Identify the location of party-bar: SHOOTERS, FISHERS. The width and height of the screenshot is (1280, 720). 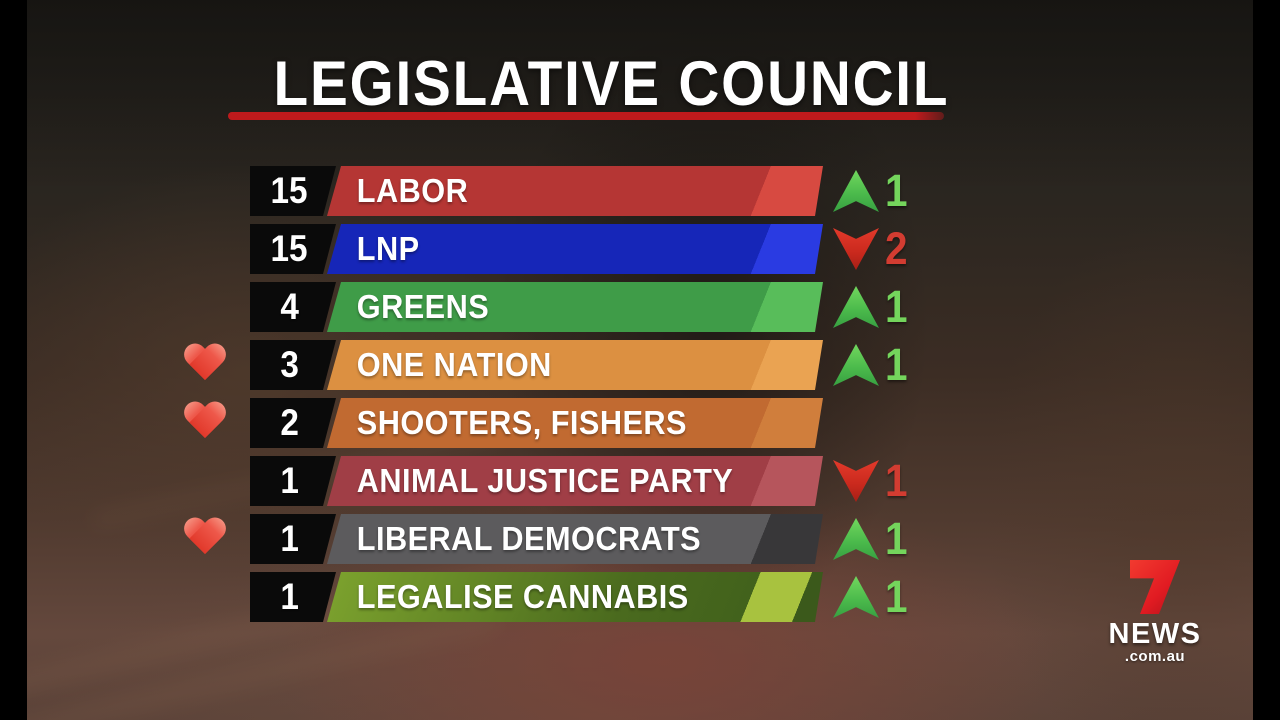
(575, 423).